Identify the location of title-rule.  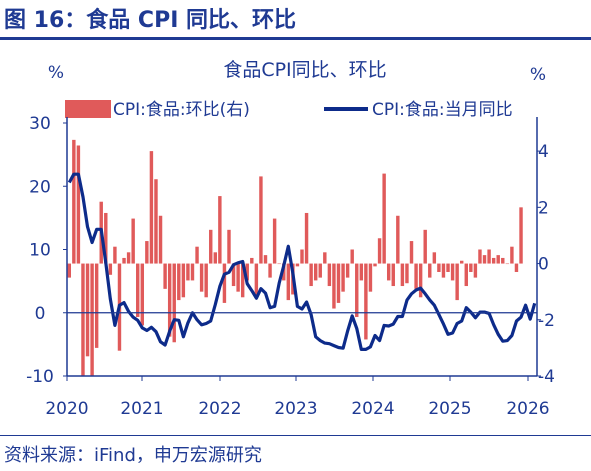
(295, 38).